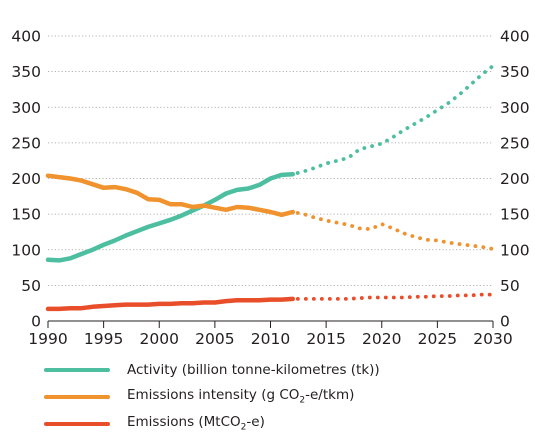 Image resolution: width=535 pixels, height=443 pixels. I want to click on y-tick-right-100: 100, so click(515, 250).